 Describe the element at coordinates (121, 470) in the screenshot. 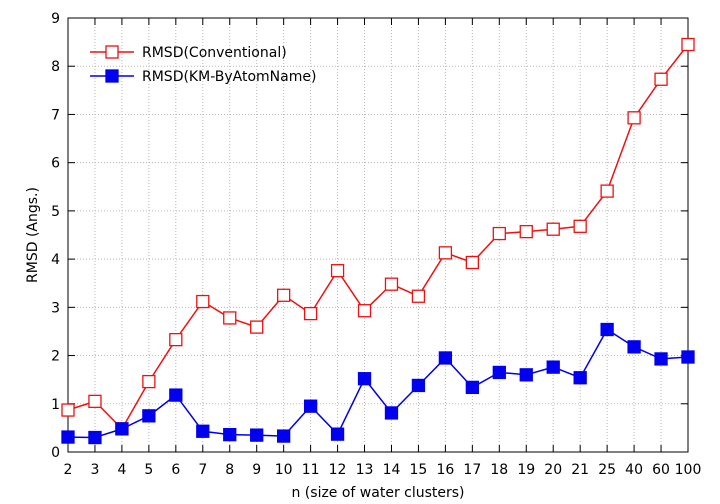

I see `x-tick-label: 4` at that location.